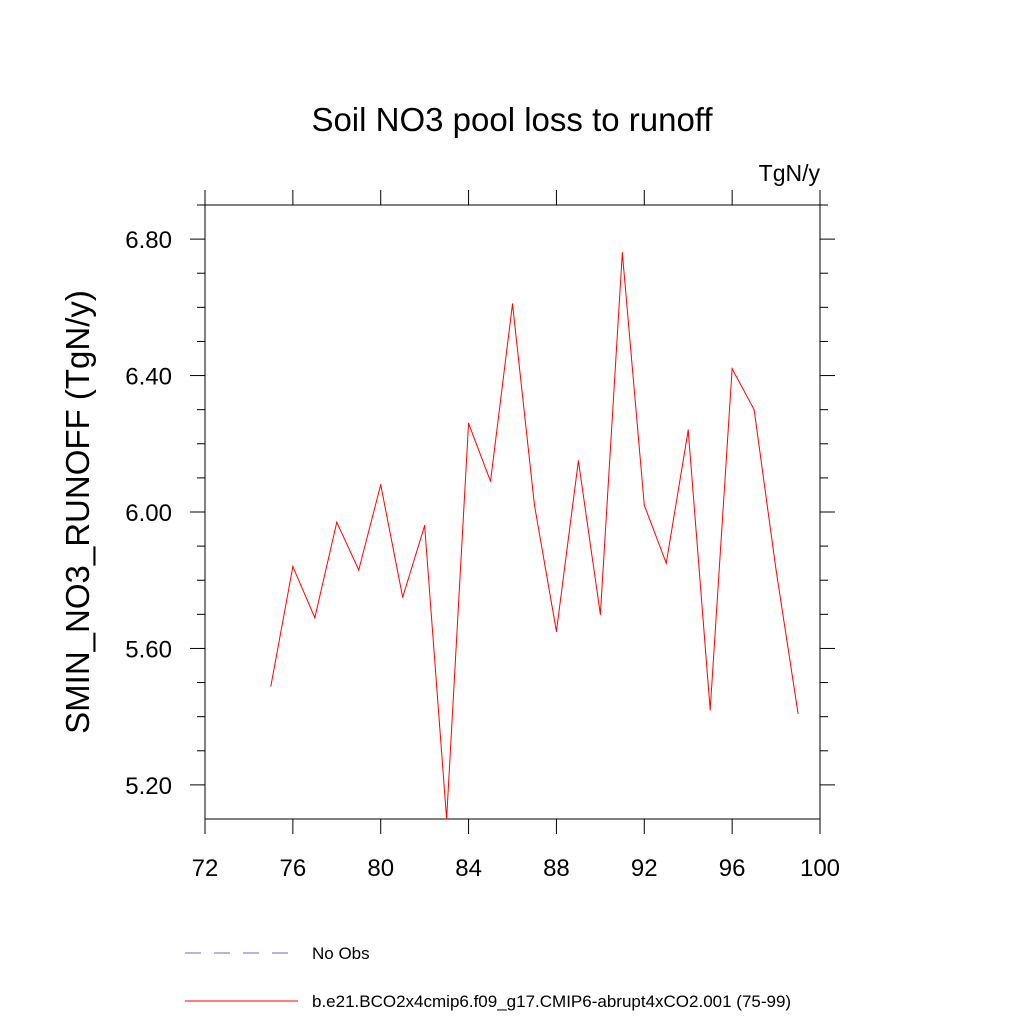  What do you see at coordinates (790, 173) in the screenshot?
I see `units-label: TgN/y` at bounding box center [790, 173].